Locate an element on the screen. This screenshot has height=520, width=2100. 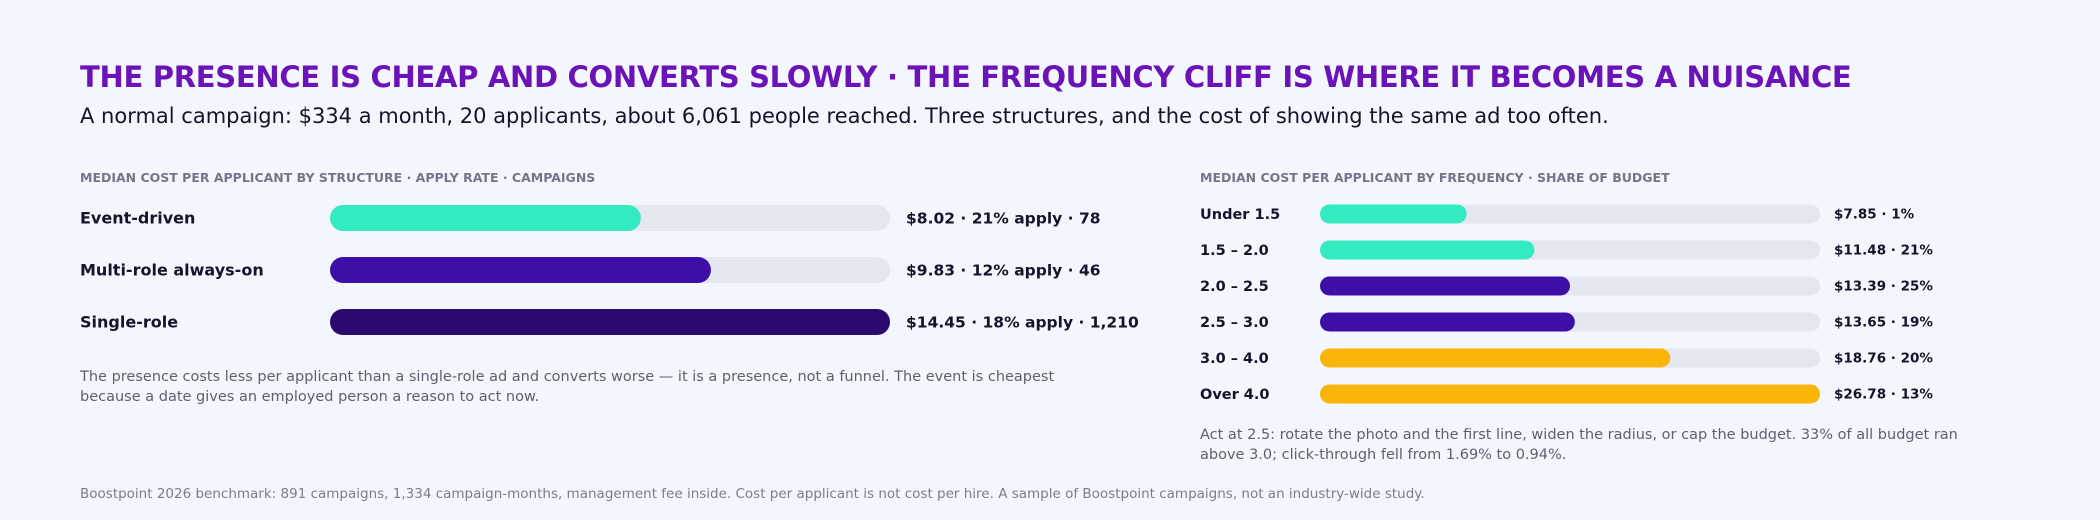
category-label: Multi-role always-on is located at coordinates (172, 270).